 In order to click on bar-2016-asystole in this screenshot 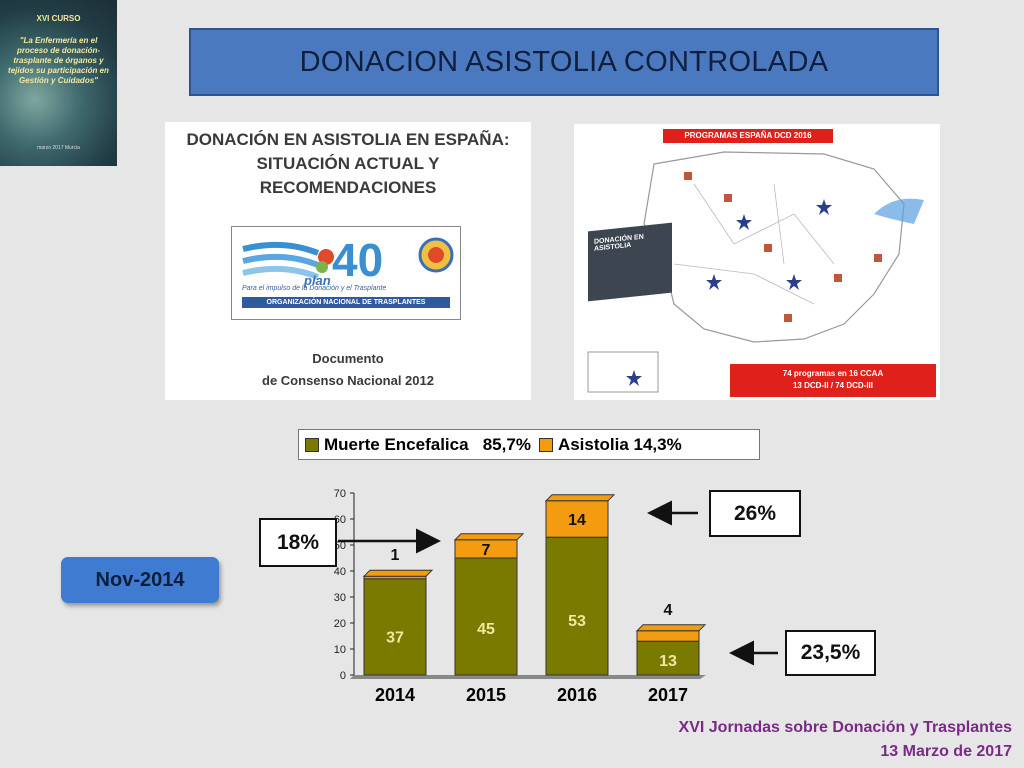, I will do `click(577, 519)`.